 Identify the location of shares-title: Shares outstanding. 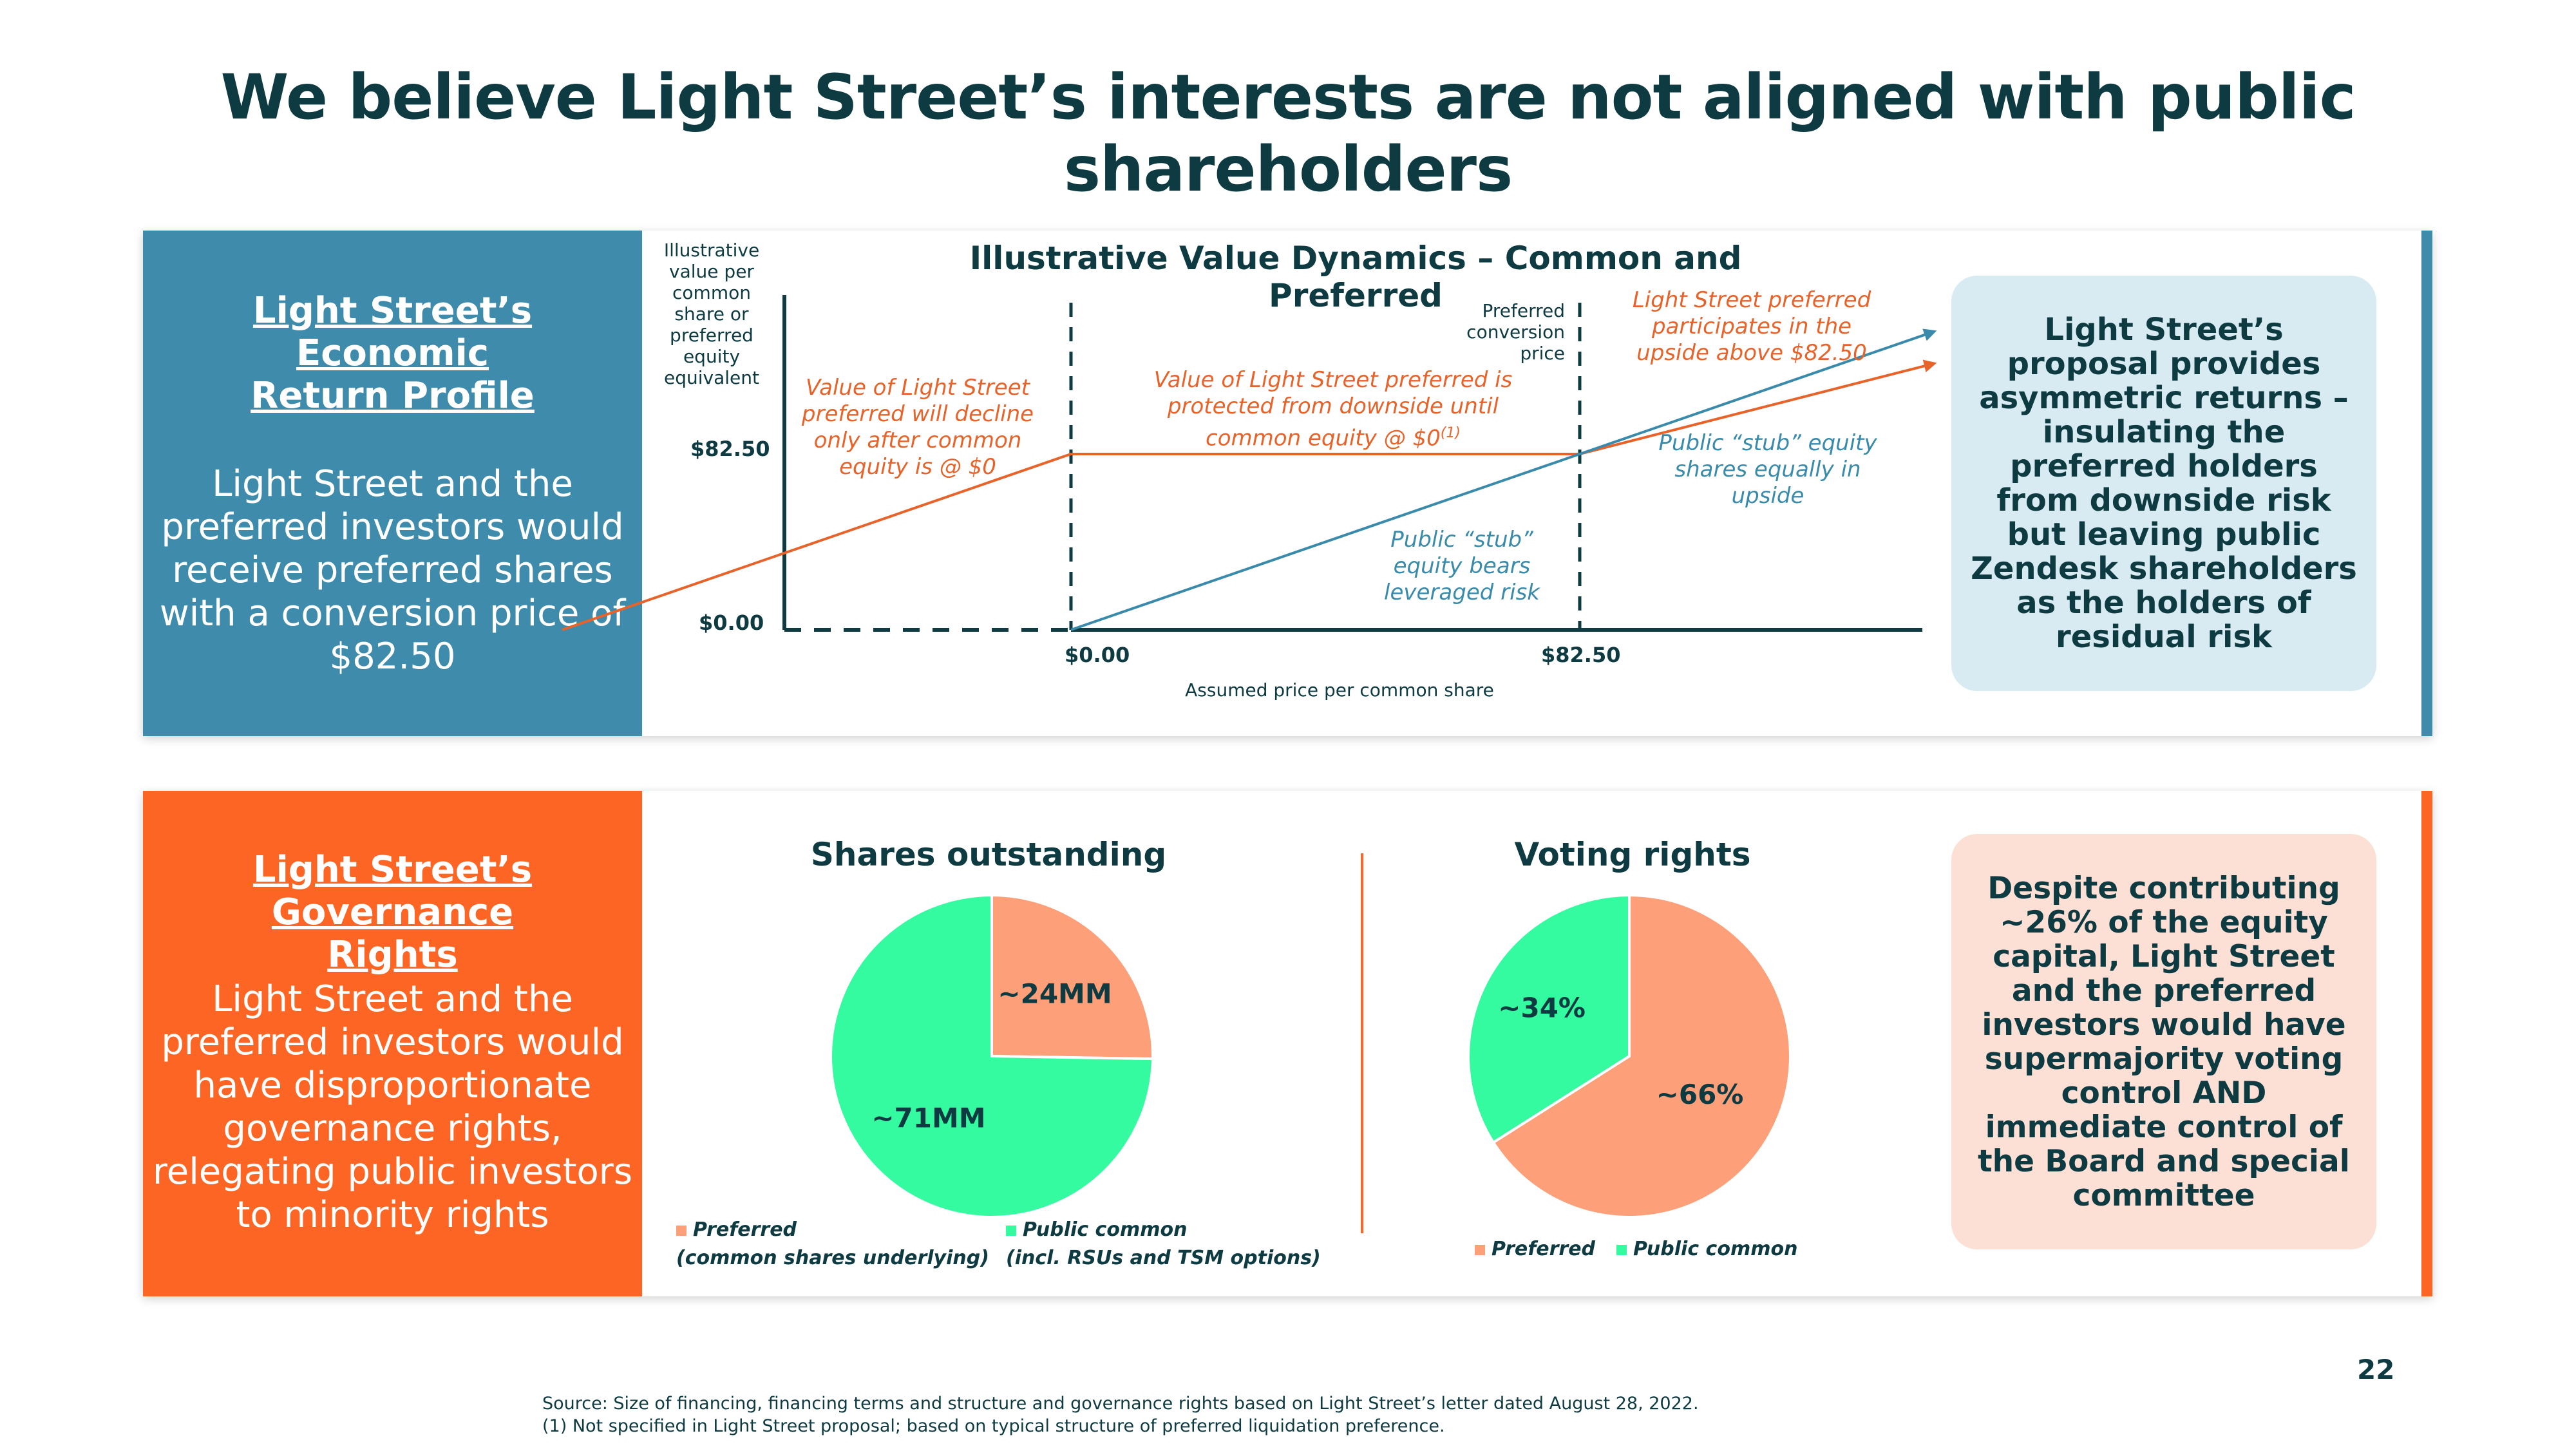
(988, 854).